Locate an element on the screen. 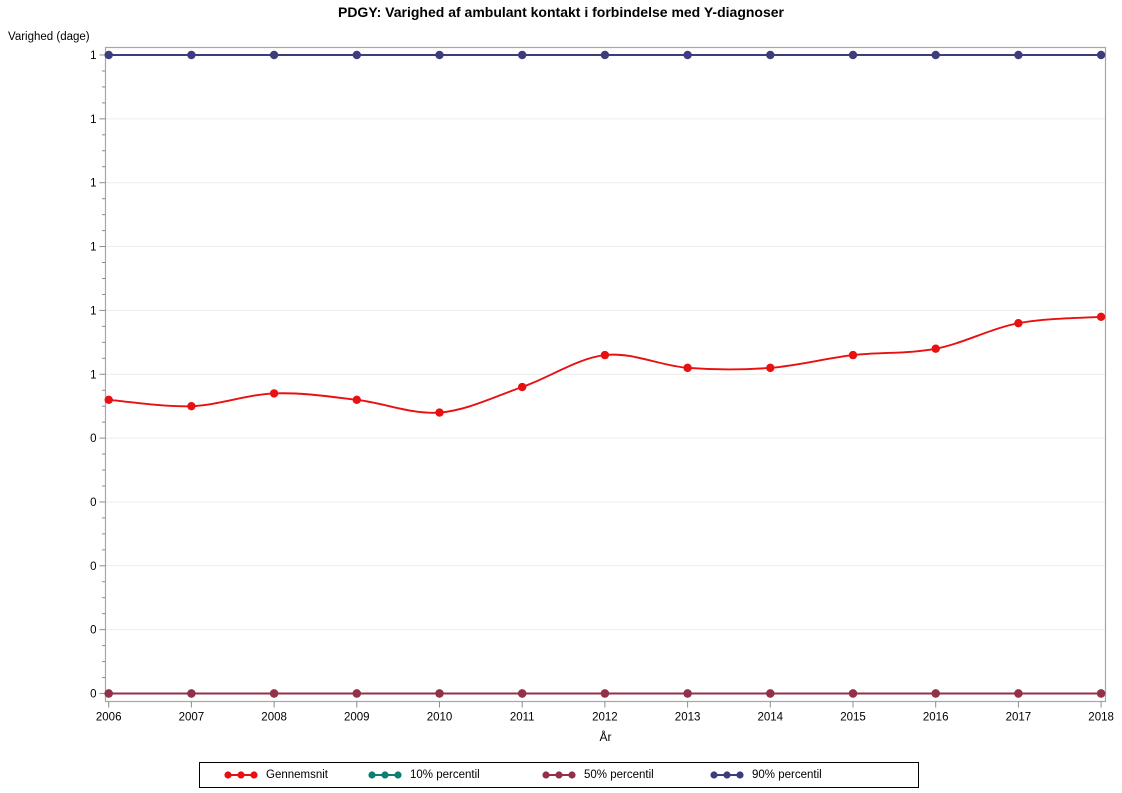 The width and height of the screenshot is (1122, 793). x-axis-ticks is located at coordinates (605, 704).